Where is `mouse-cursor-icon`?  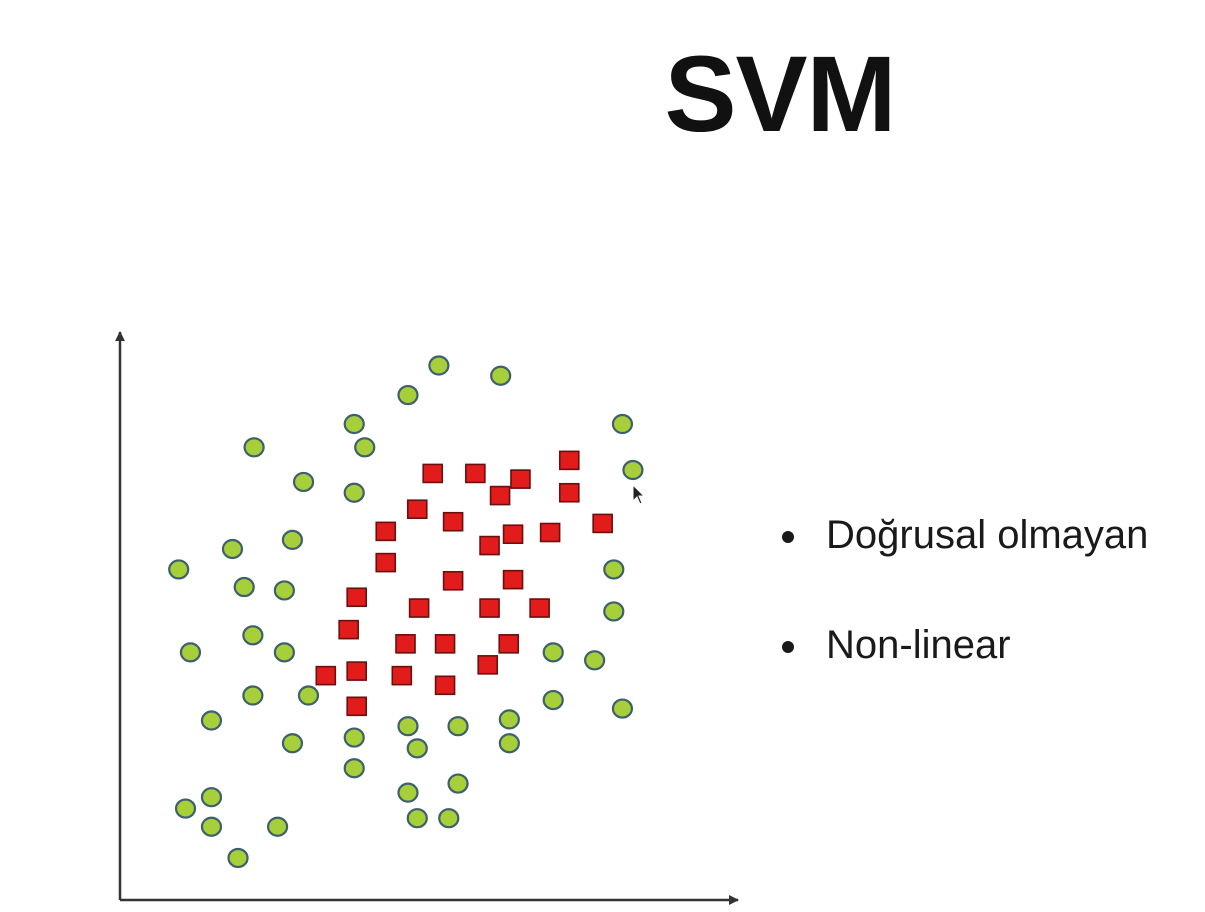 mouse-cursor-icon is located at coordinates (639, 494).